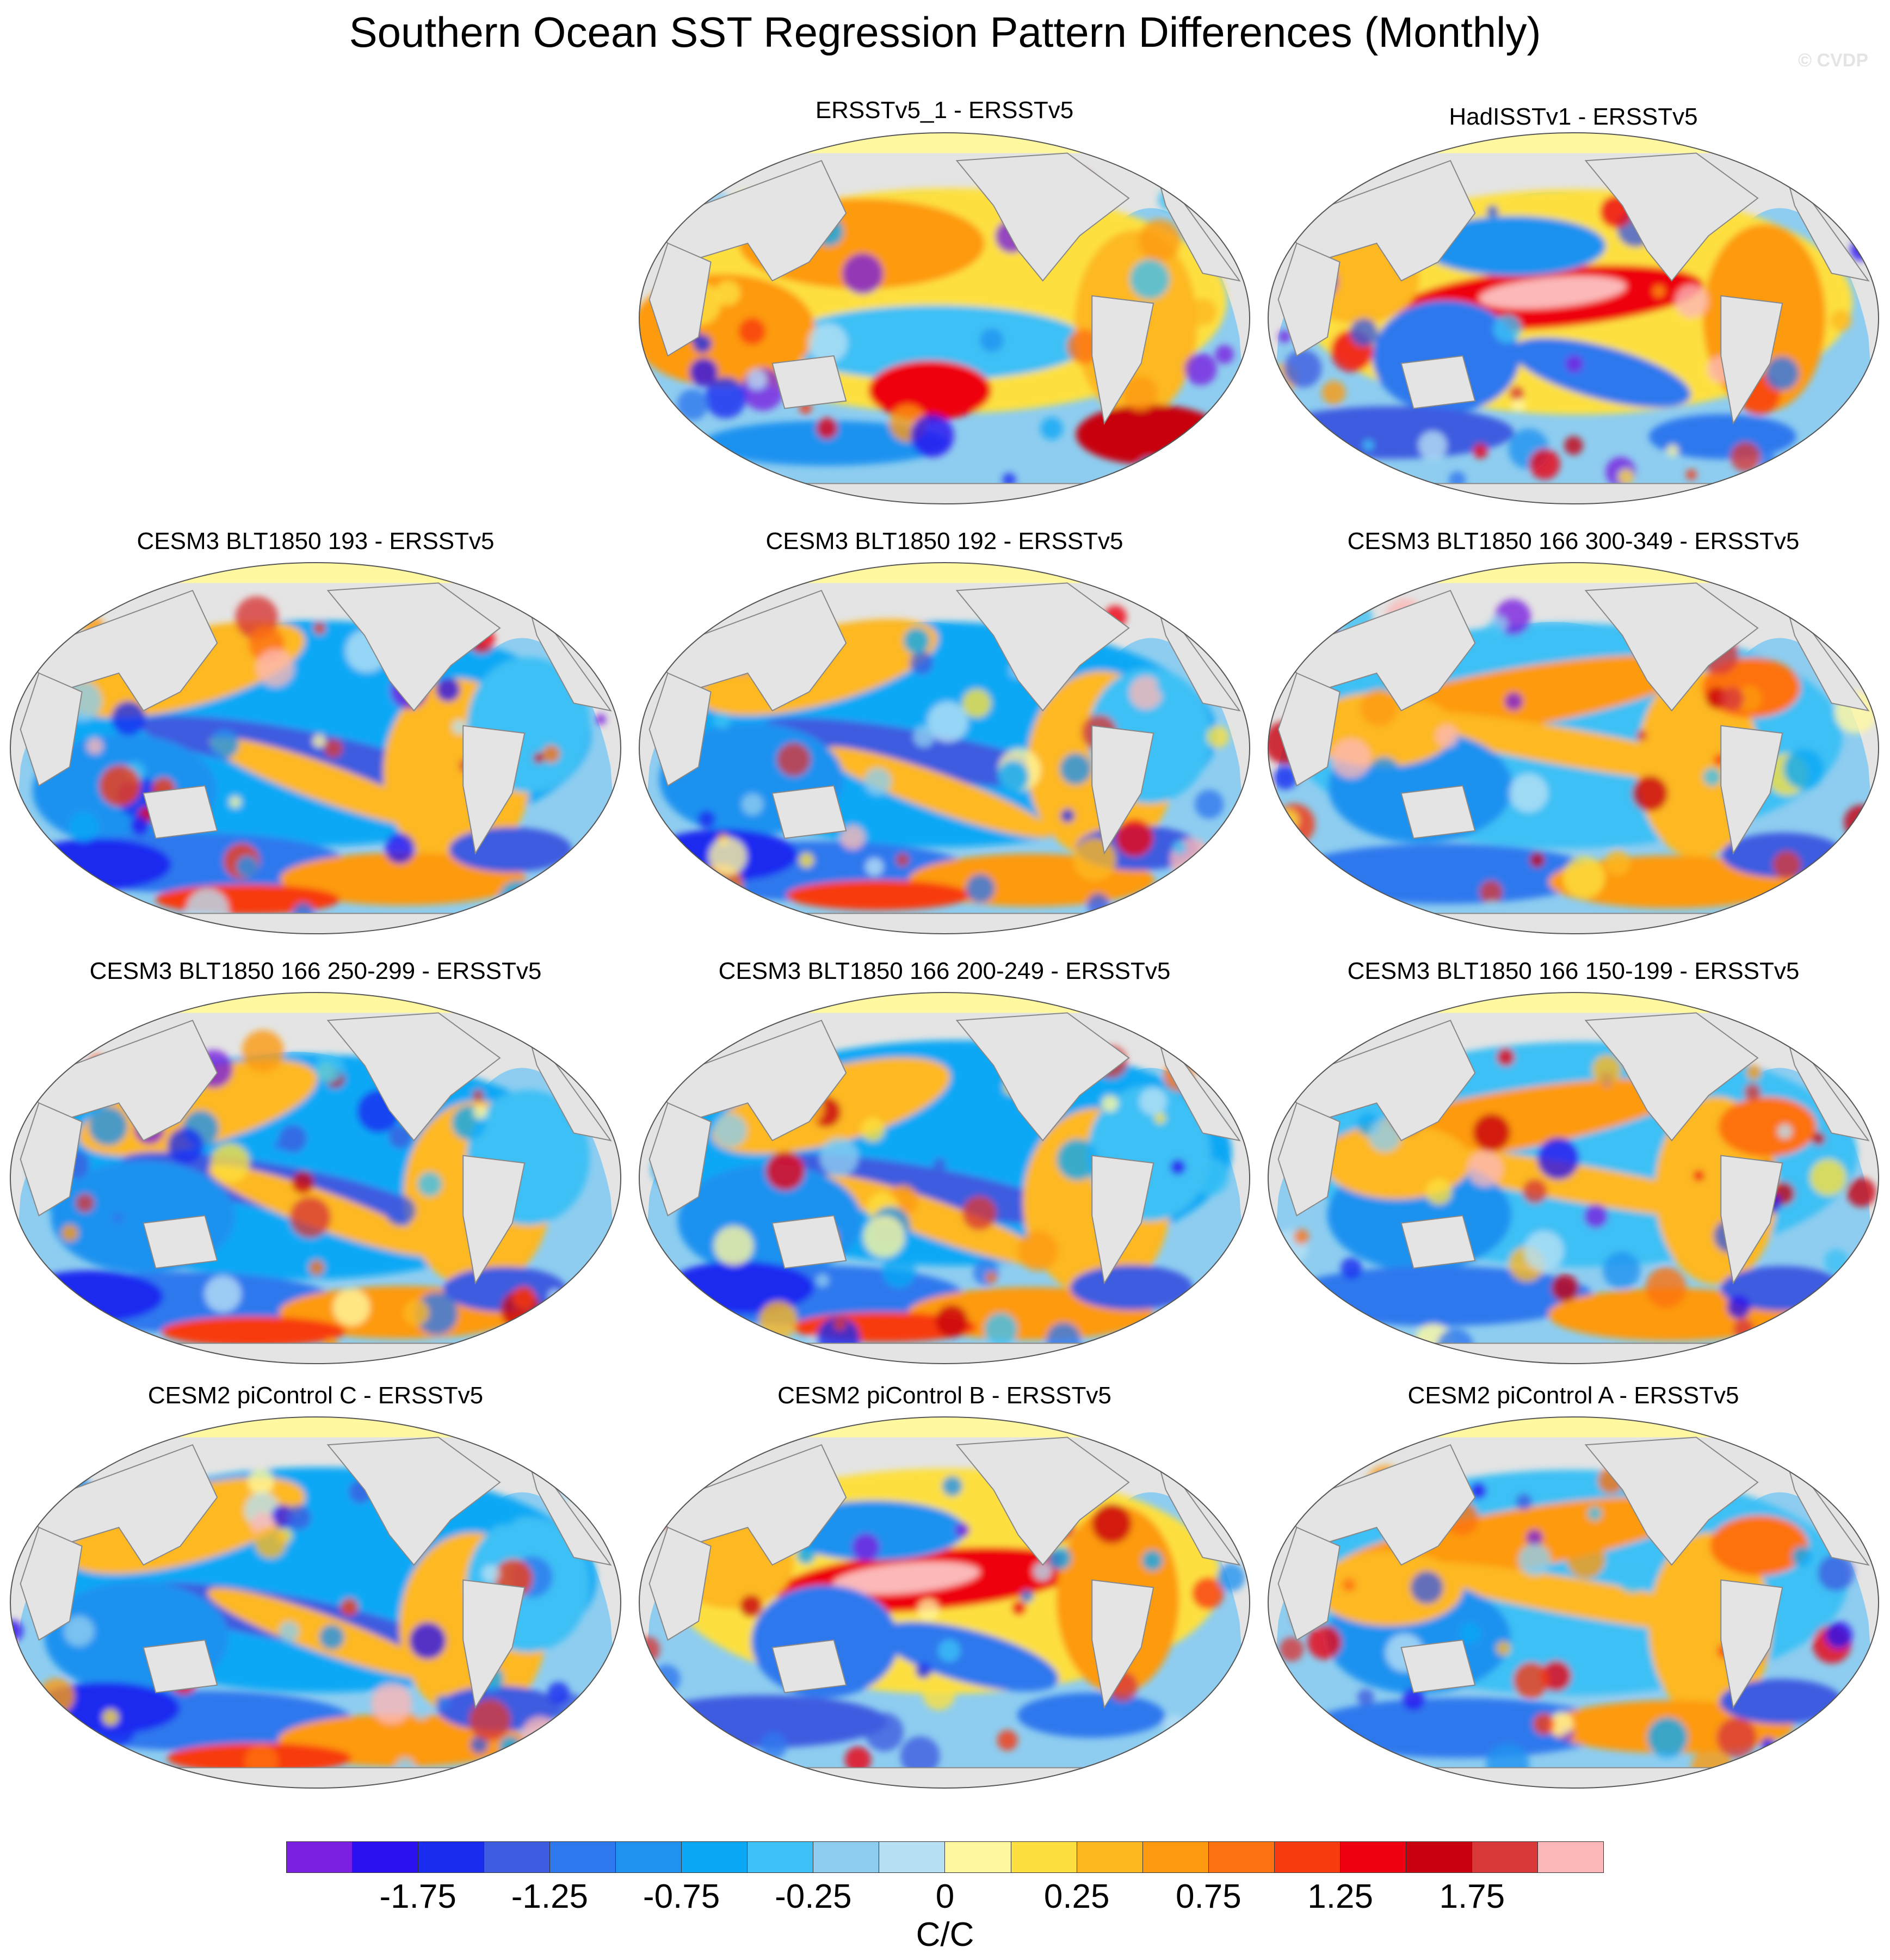  I want to click on panel-title: CESM3 BLT1850 166 150-199 - ERSSTv5, so click(1573, 971).